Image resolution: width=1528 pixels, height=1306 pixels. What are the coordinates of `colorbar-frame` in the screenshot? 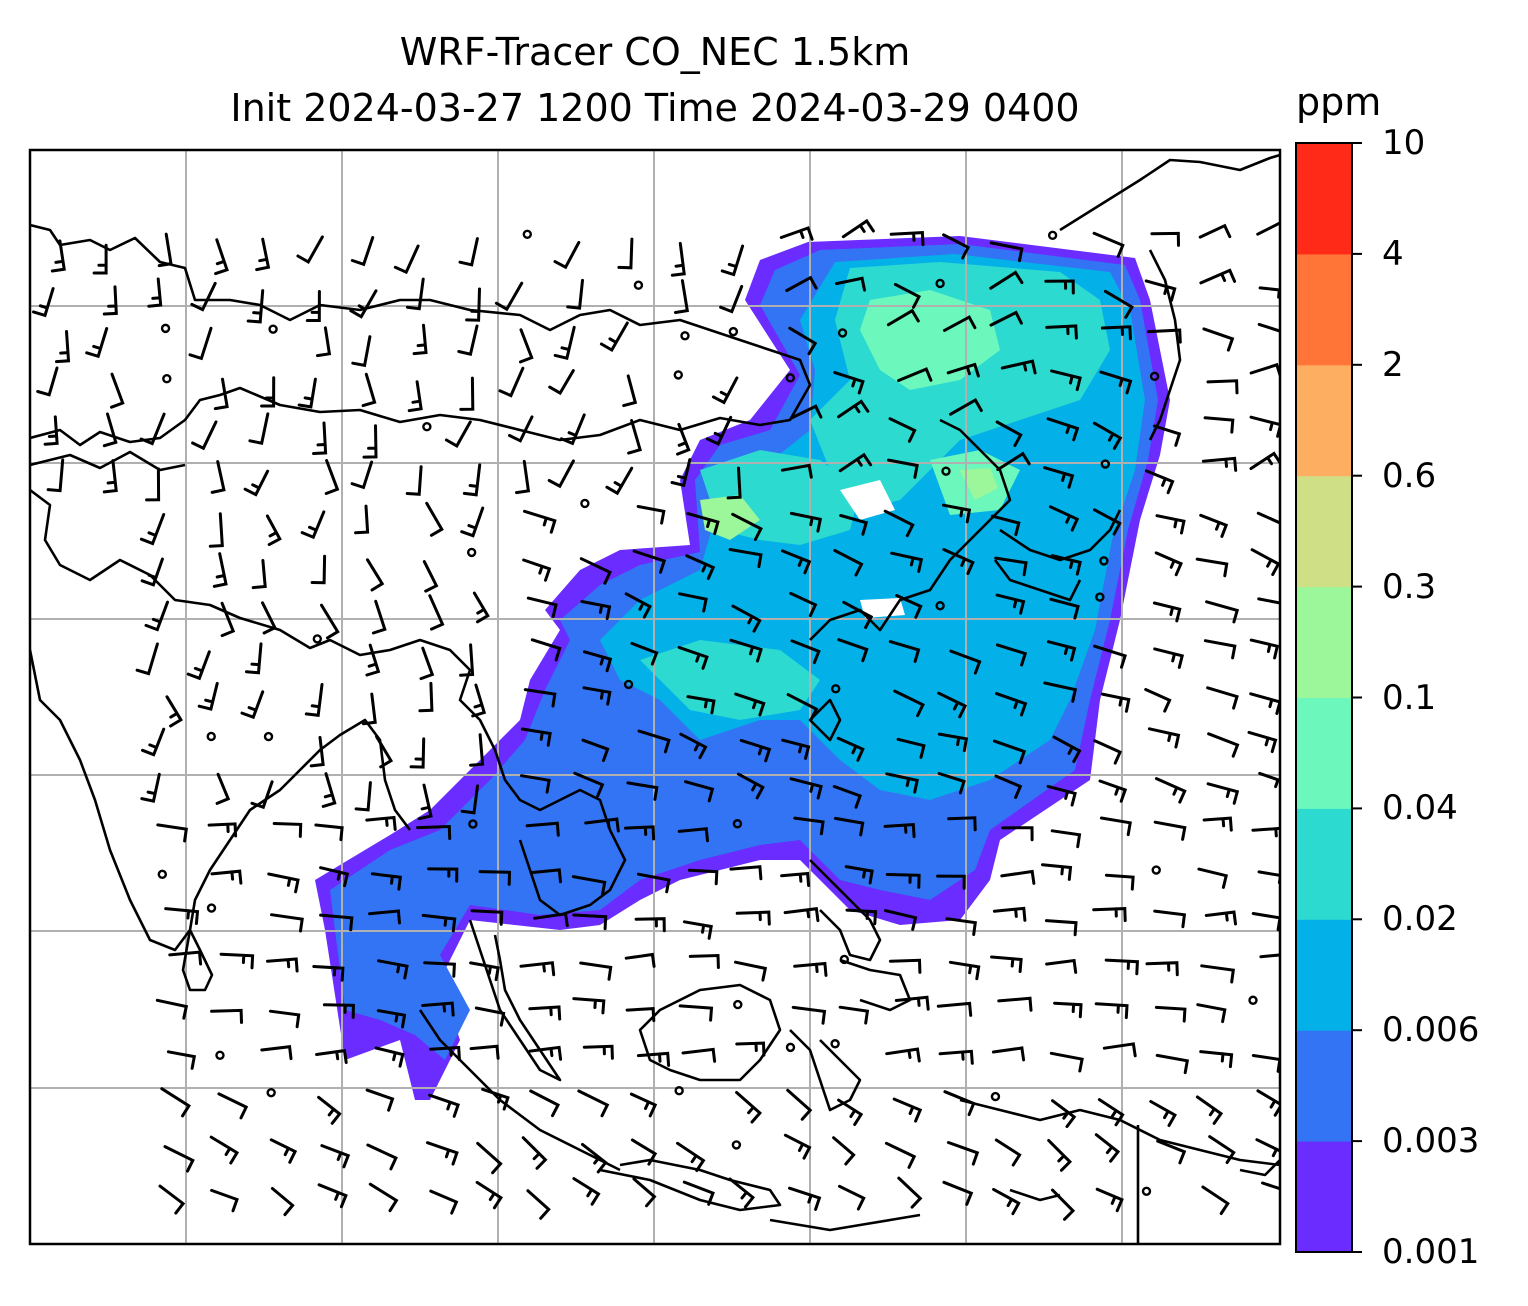 It's located at (1324, 697).